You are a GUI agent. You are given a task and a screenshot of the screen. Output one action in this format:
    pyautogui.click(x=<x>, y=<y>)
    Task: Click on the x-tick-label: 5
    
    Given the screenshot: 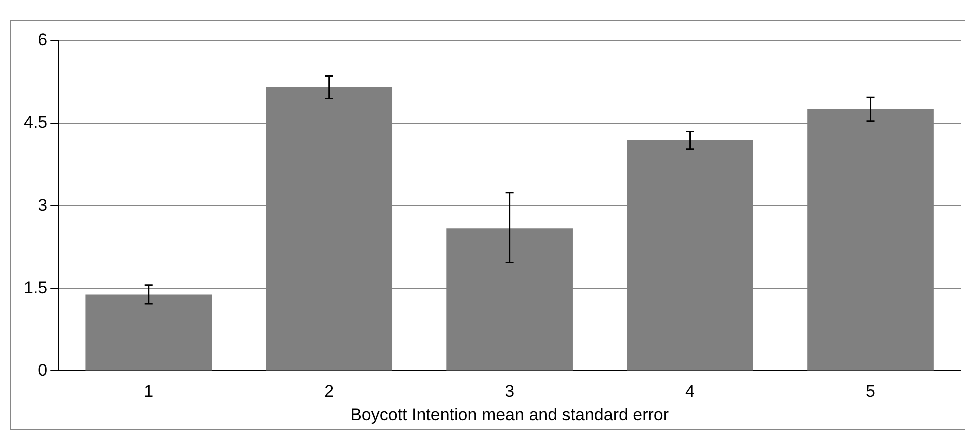 What is the action you would take?
    pyautogui.click(x=871, y=392)
    